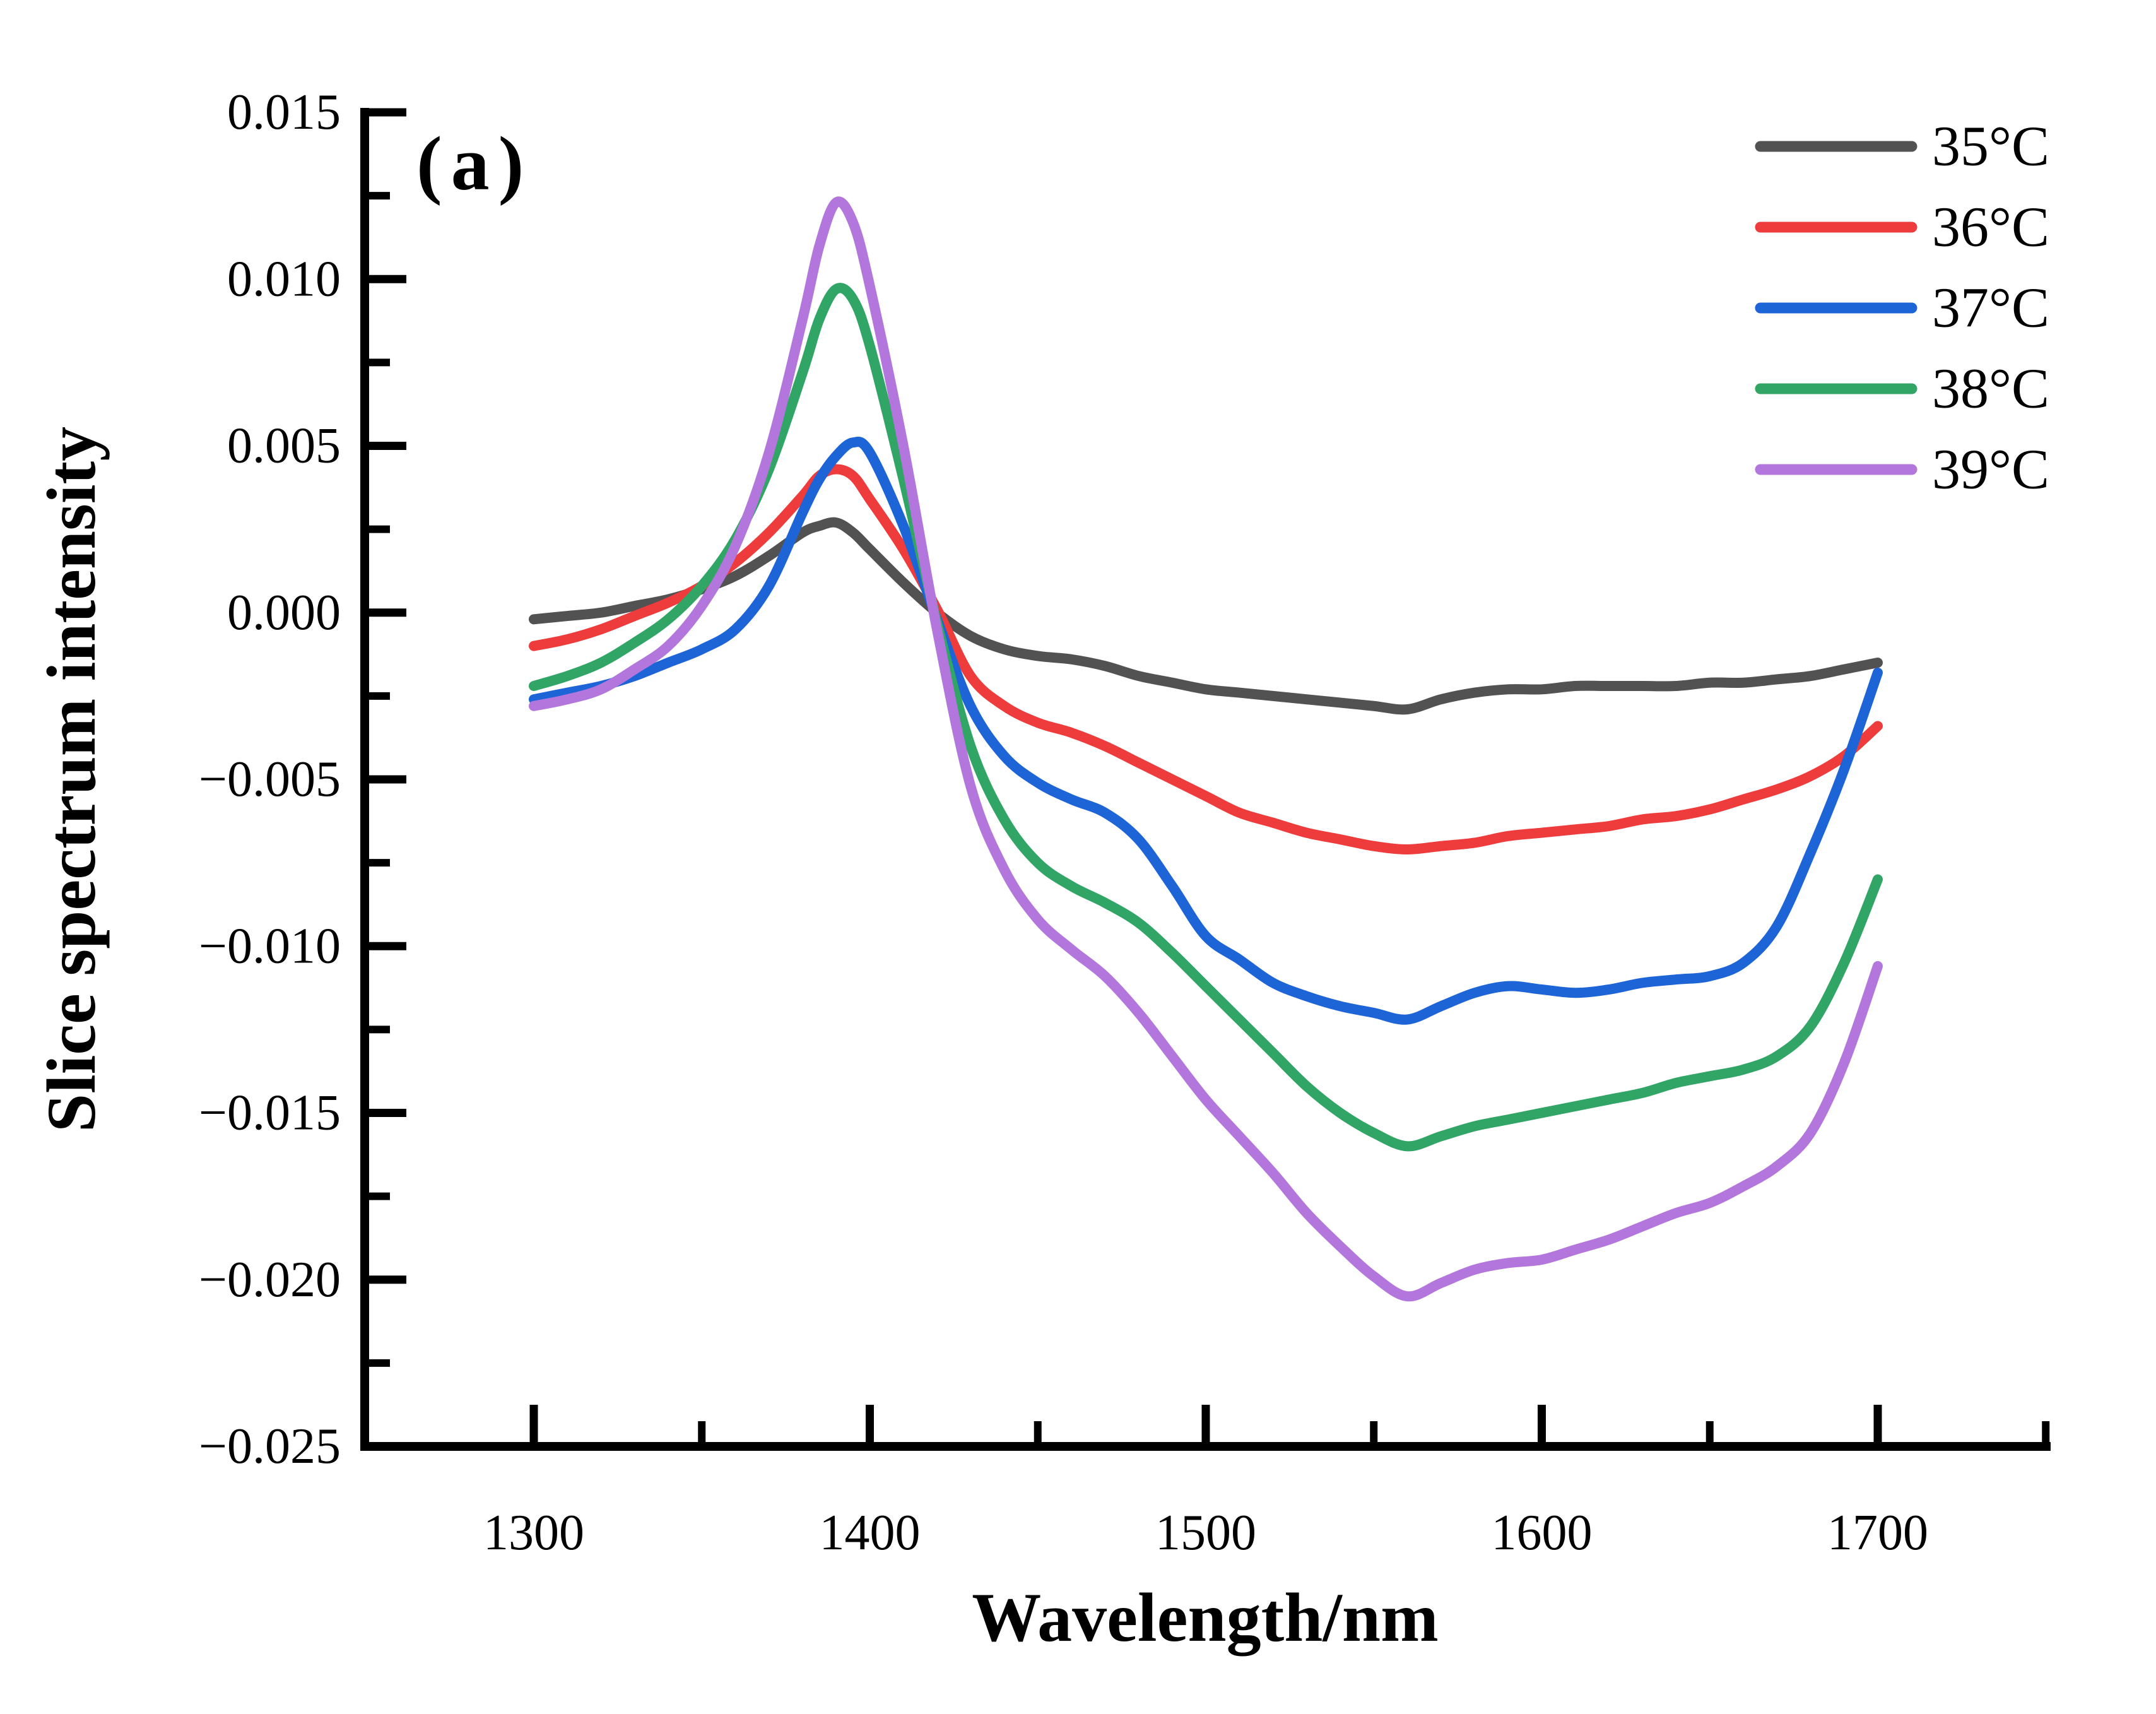  I want to click on x-tick-label: 1600, so click(1542, 1533).